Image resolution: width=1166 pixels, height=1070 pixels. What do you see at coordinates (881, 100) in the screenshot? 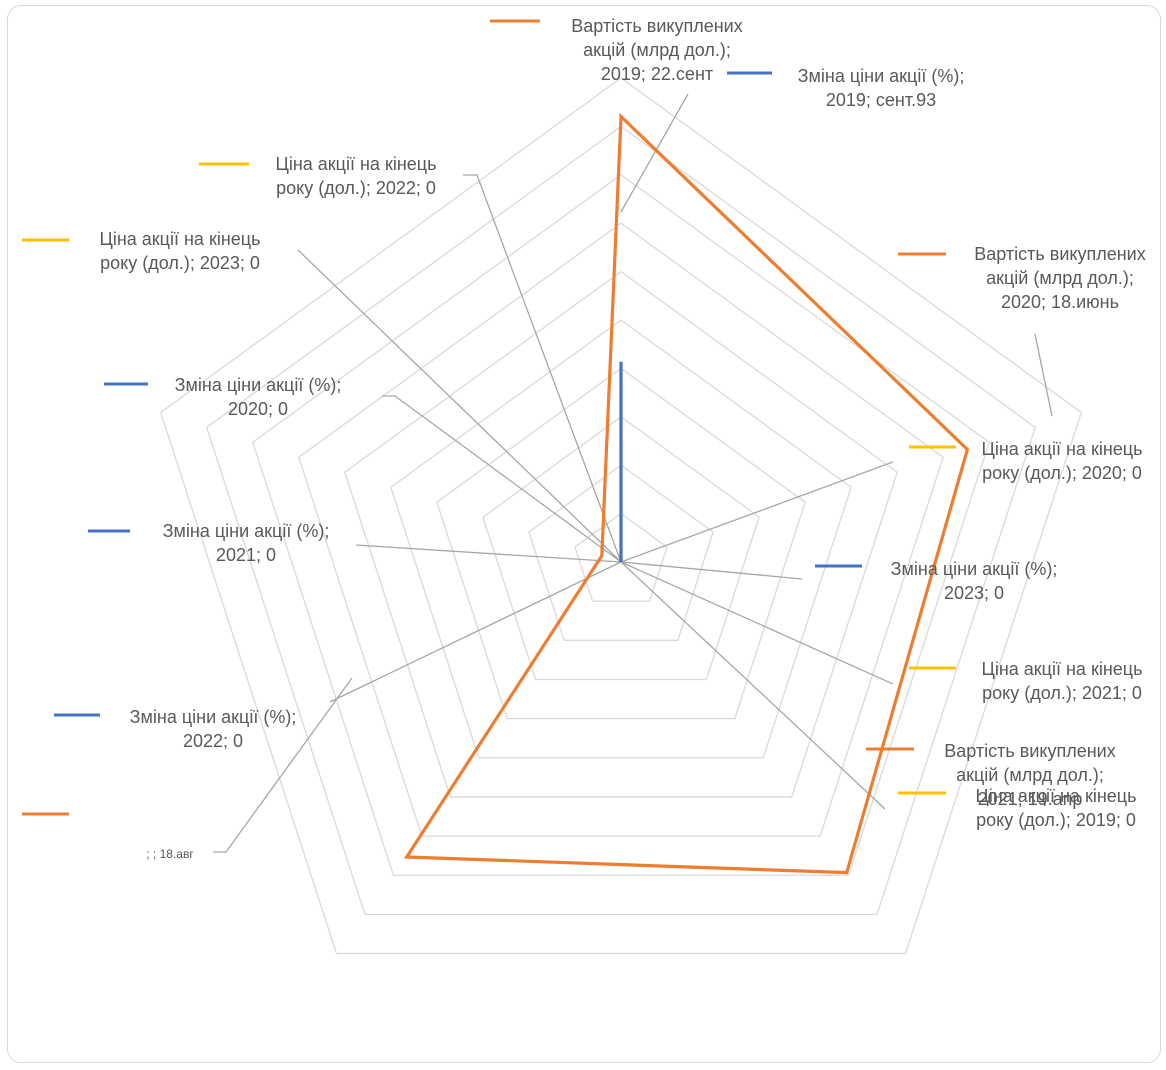
I see `data-label: 2019; сент.93` at bounding box center [881, 100].